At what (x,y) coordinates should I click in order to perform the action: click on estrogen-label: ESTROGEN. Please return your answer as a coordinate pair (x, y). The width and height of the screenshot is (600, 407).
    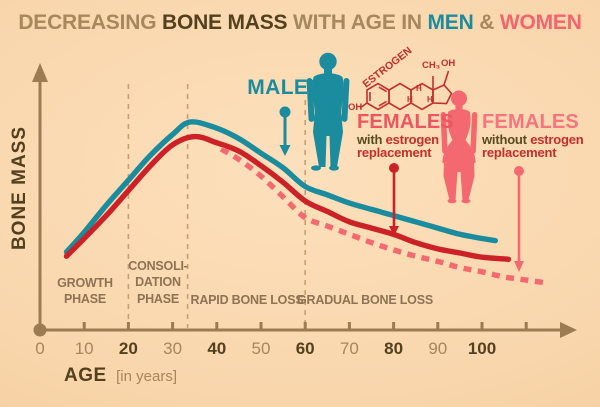
    Looking at the image, I should click on (387, 68).